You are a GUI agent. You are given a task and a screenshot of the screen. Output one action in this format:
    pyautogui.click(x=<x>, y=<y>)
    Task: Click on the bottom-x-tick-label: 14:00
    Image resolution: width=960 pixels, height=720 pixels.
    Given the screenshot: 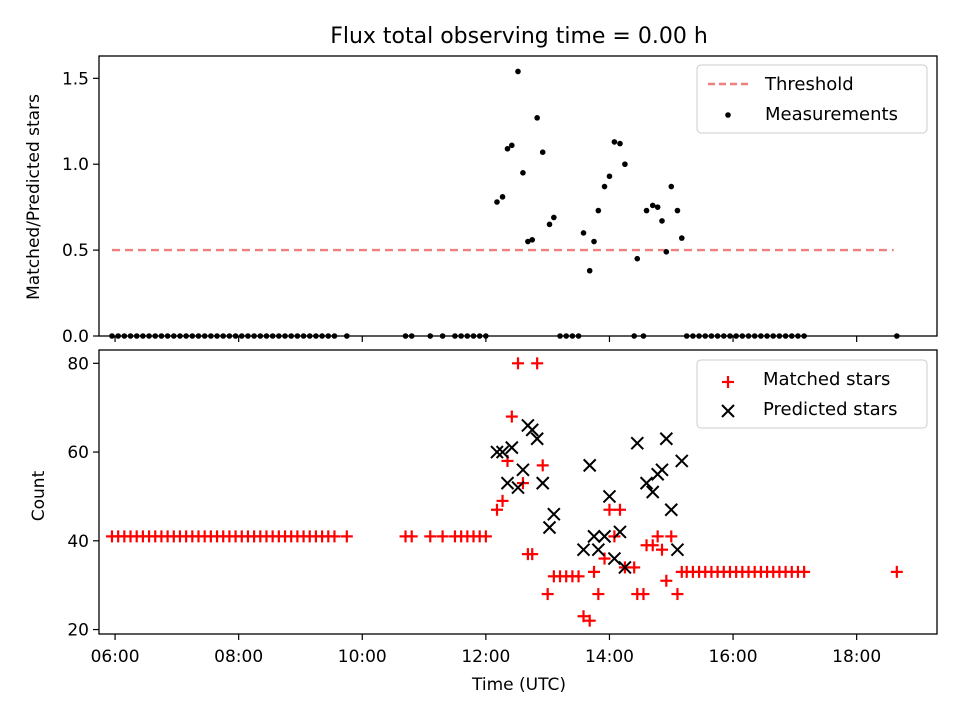 What is the action you would take?
    pyautogui.click(x=609, y=657)
    